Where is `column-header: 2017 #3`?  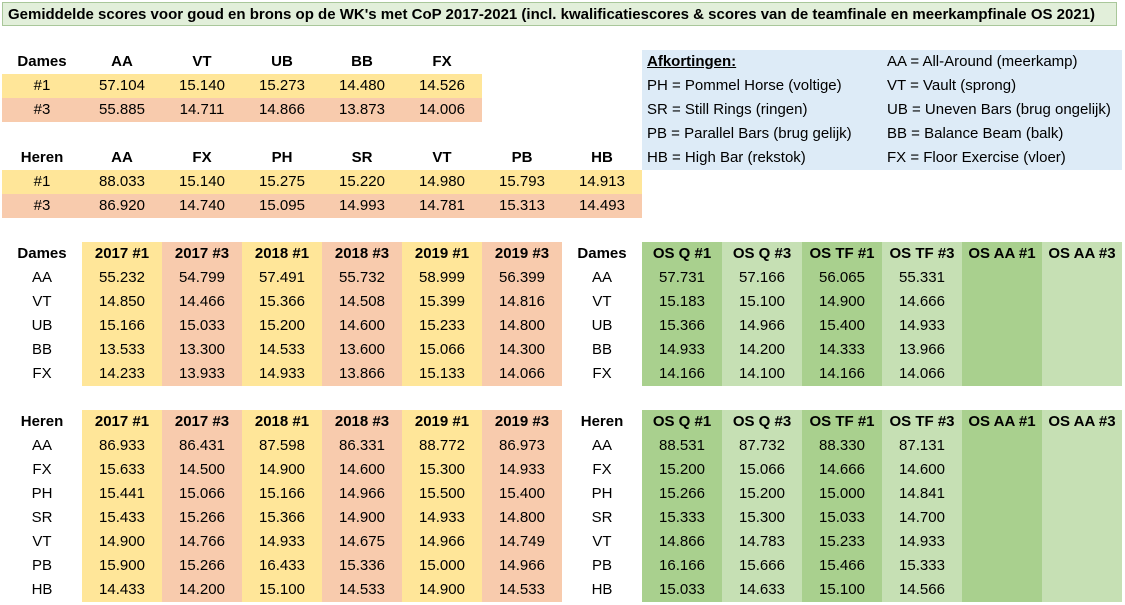
column-header: 2017 #3 is located at coordinates (202, 254).